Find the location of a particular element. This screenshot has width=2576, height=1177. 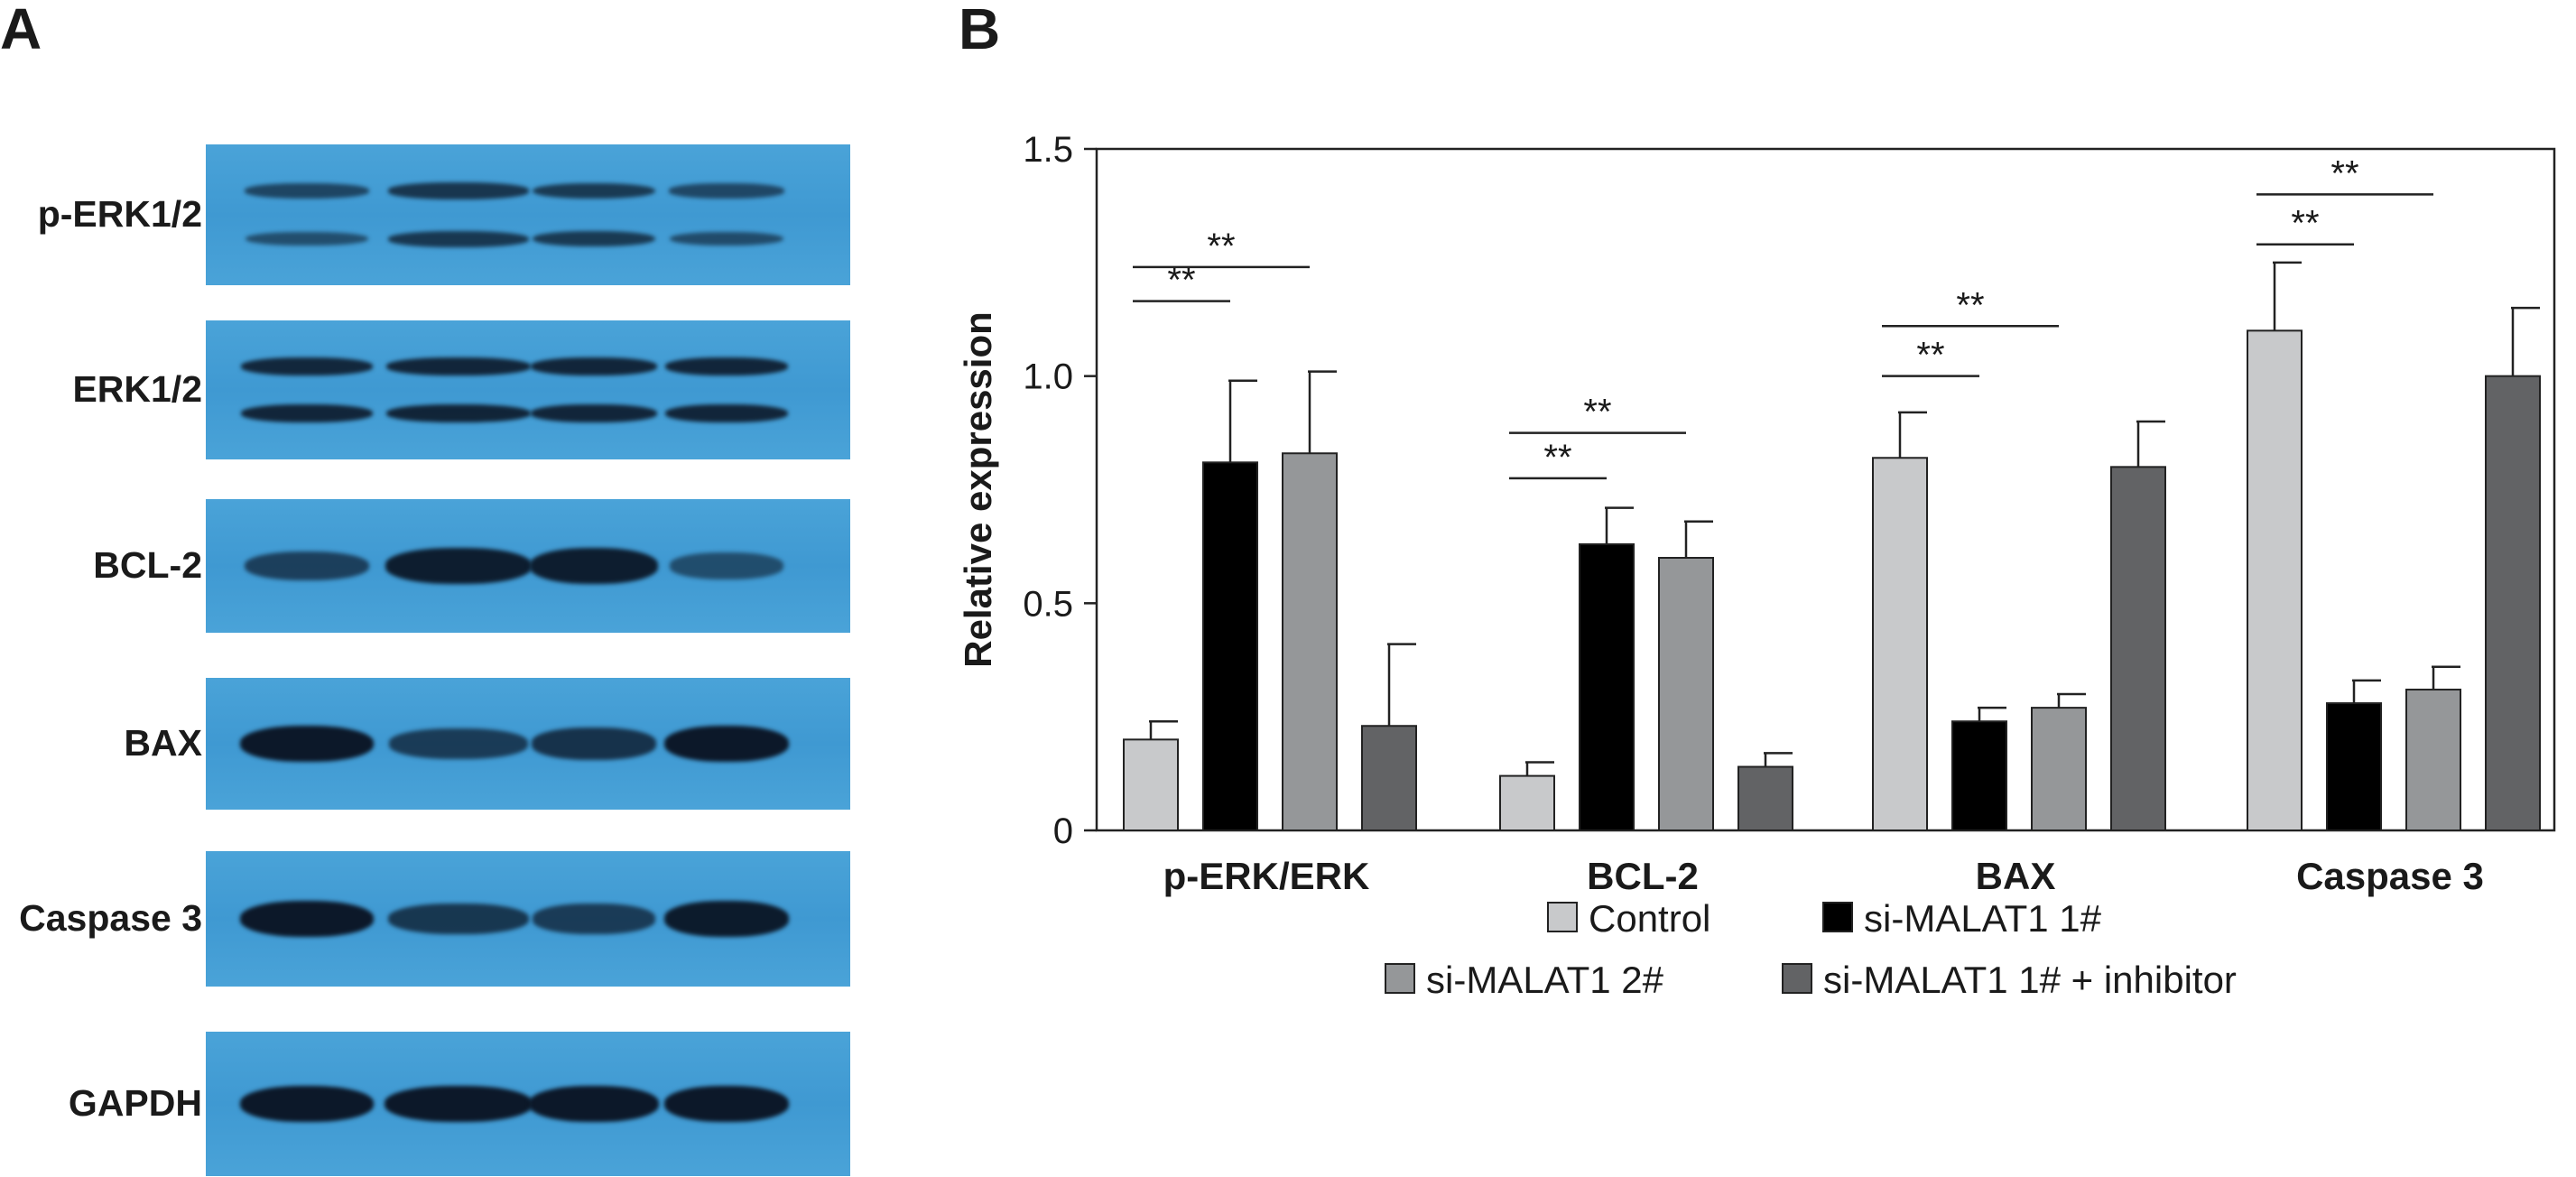

legend-label: si-MALAT1 1# is located at coordinates (1983, 918).